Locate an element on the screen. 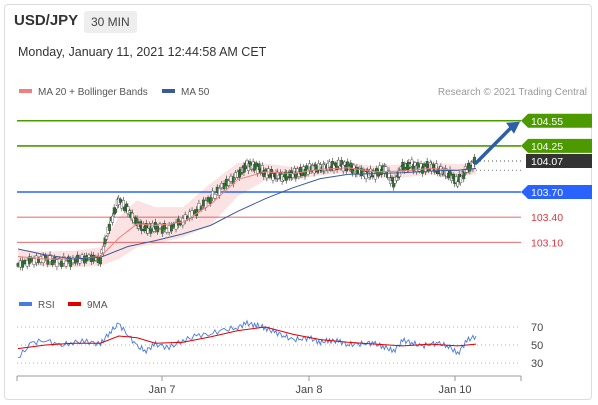 This screenshot has width=598, height=405. timeframe-badge: 30 MIN is located at coordinates (110, 22).